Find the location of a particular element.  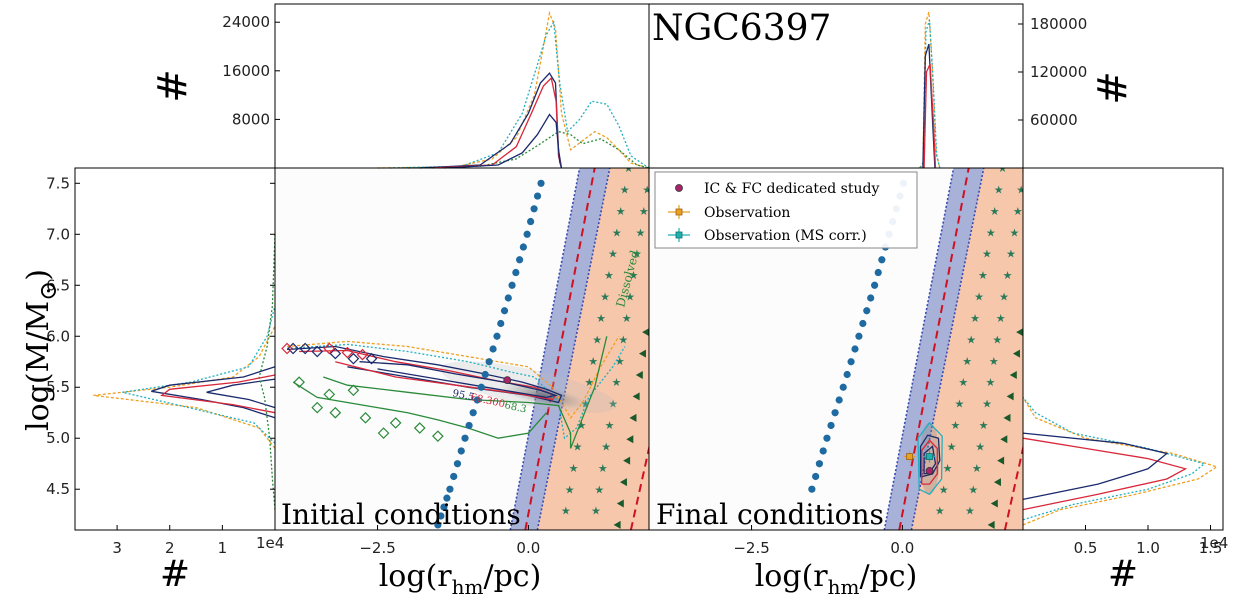

legend-marker-ic-fc is located at coordinates (679, 188).